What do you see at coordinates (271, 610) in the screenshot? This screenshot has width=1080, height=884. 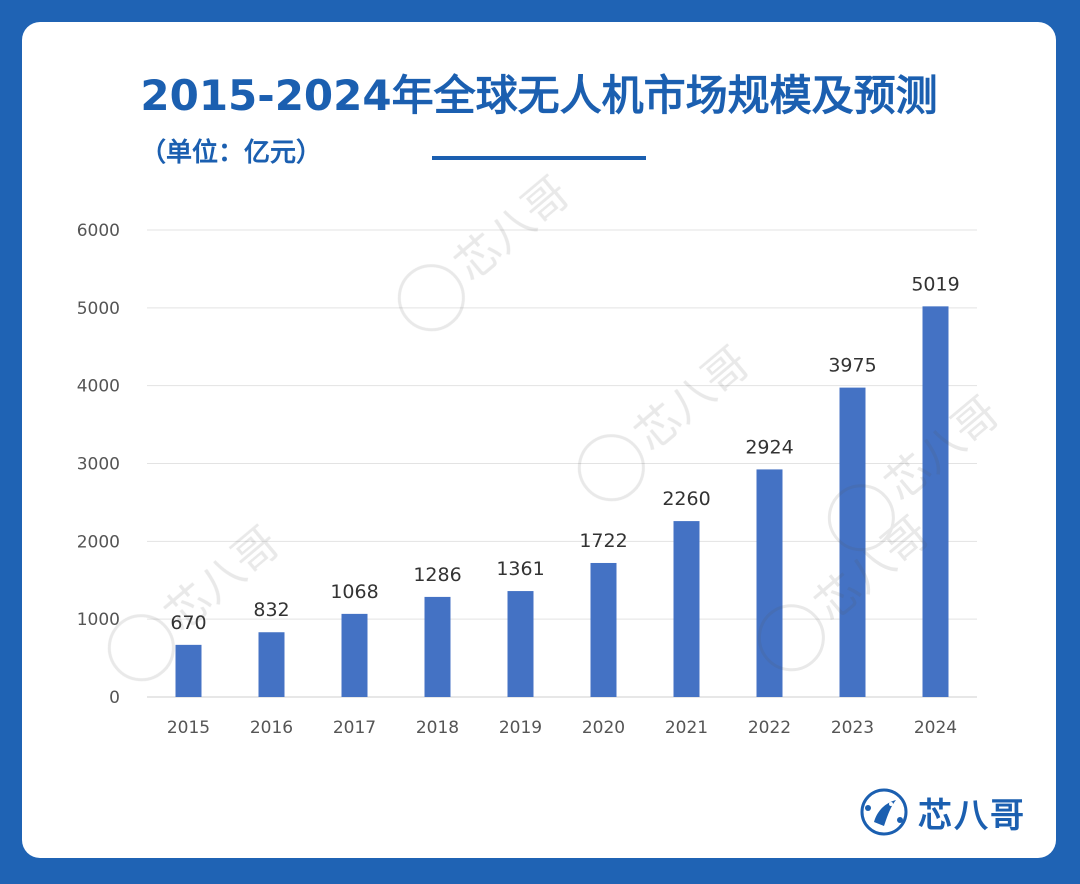 I see `data-label: 832` at bounding box center [271, 610].